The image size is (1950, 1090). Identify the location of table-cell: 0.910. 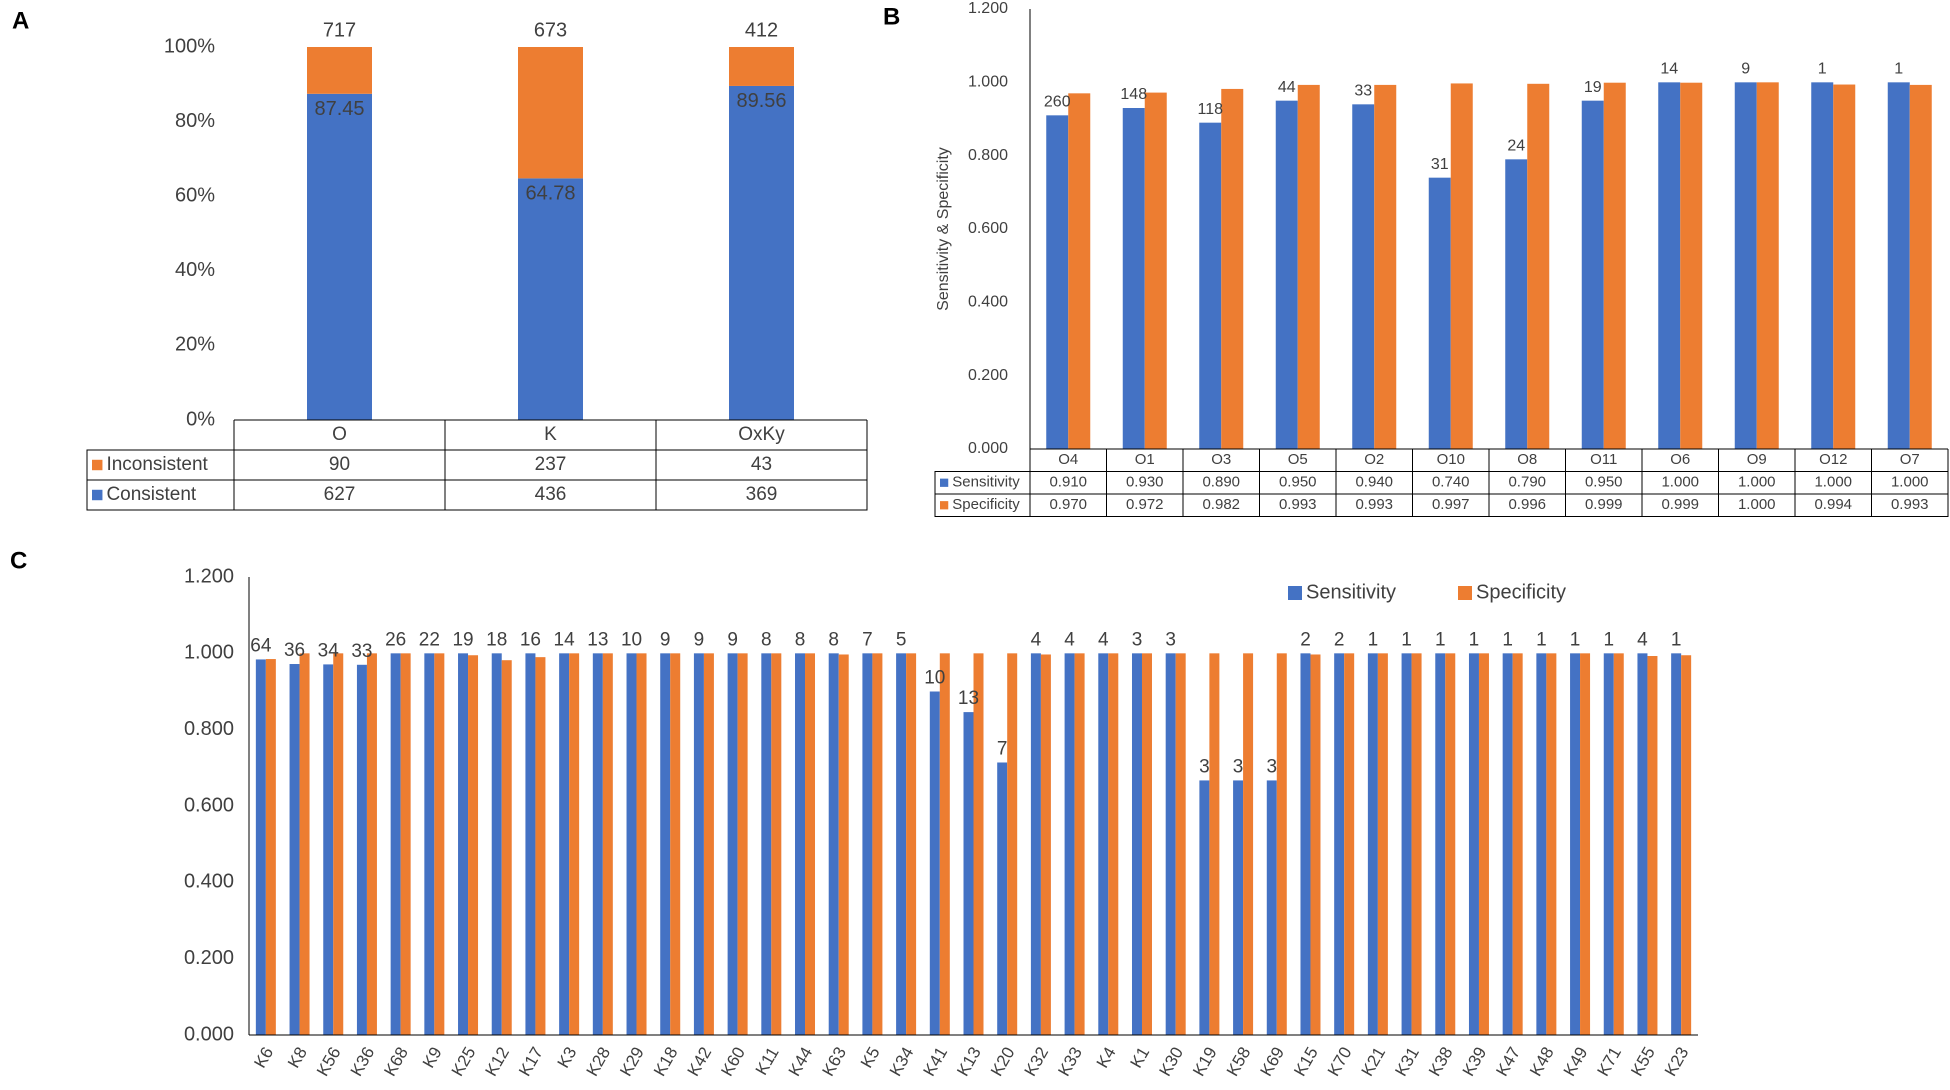
(1068, 482).